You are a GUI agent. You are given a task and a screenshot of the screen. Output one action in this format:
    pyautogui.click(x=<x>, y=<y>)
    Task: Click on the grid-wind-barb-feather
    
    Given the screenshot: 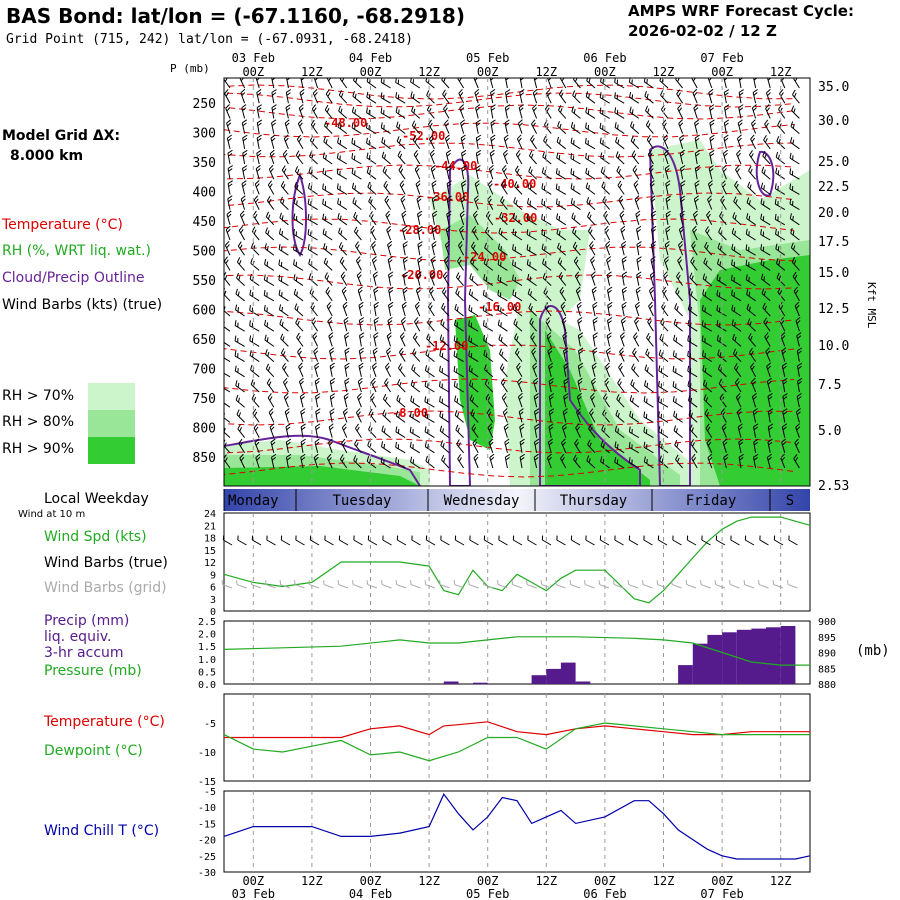 What is the action you would take?
    pyautogui.click(x=237, y=582)
    